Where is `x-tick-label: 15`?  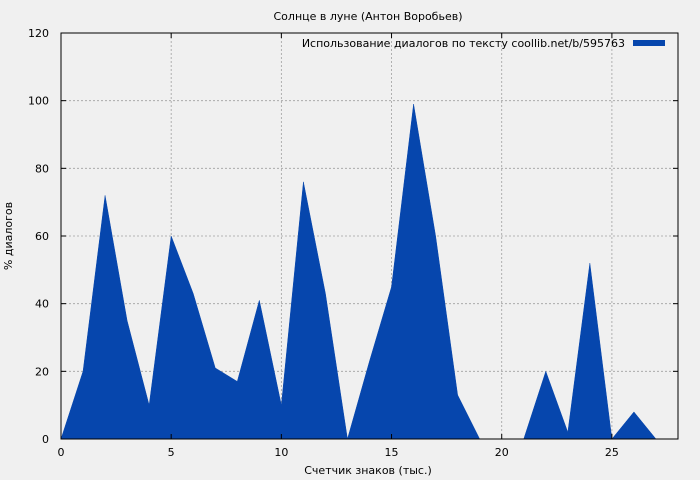
x-tick-label: 15 is located at coordinates (392, 452).